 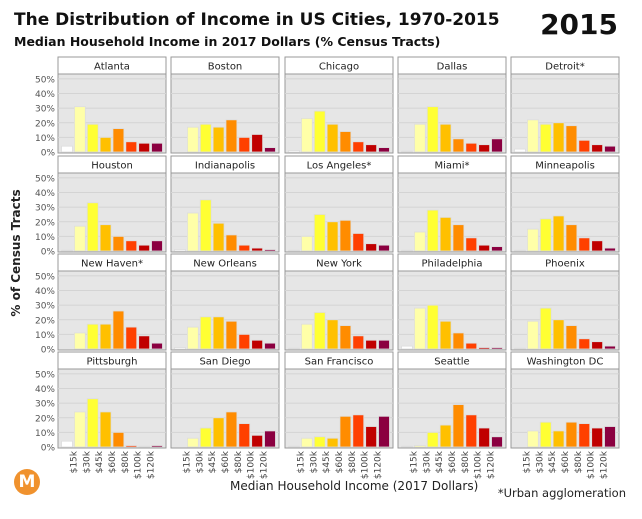 I want to click on panel-title: Chicago, so click(x=339, y=67).